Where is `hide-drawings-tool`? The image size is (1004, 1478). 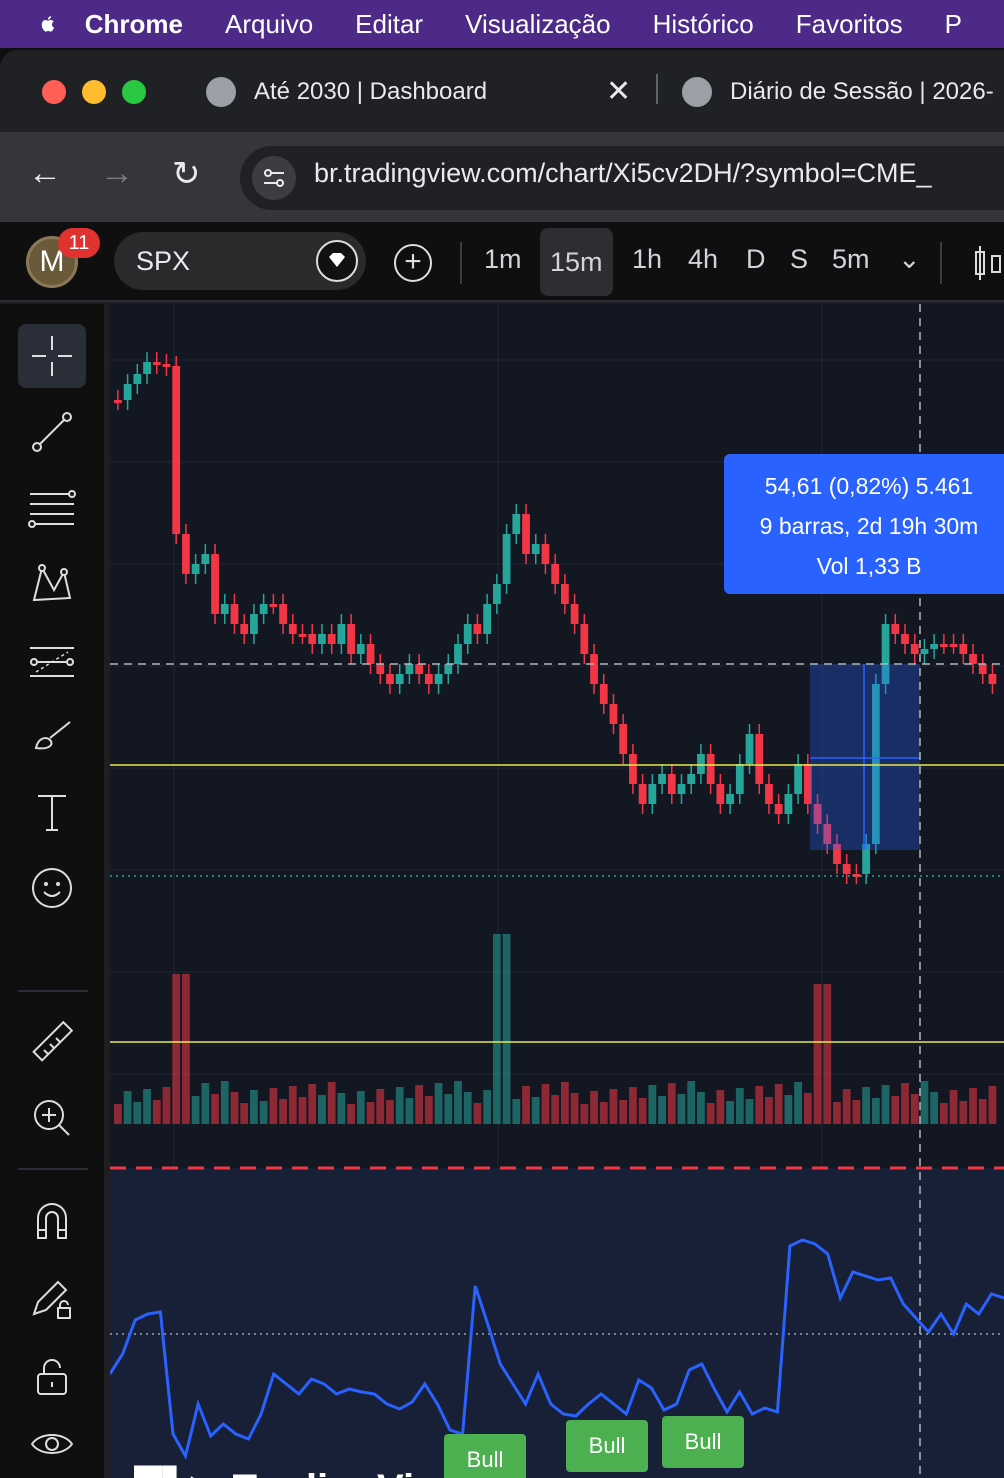 hide-drawings-tool is located at coordinates (52, 1444).